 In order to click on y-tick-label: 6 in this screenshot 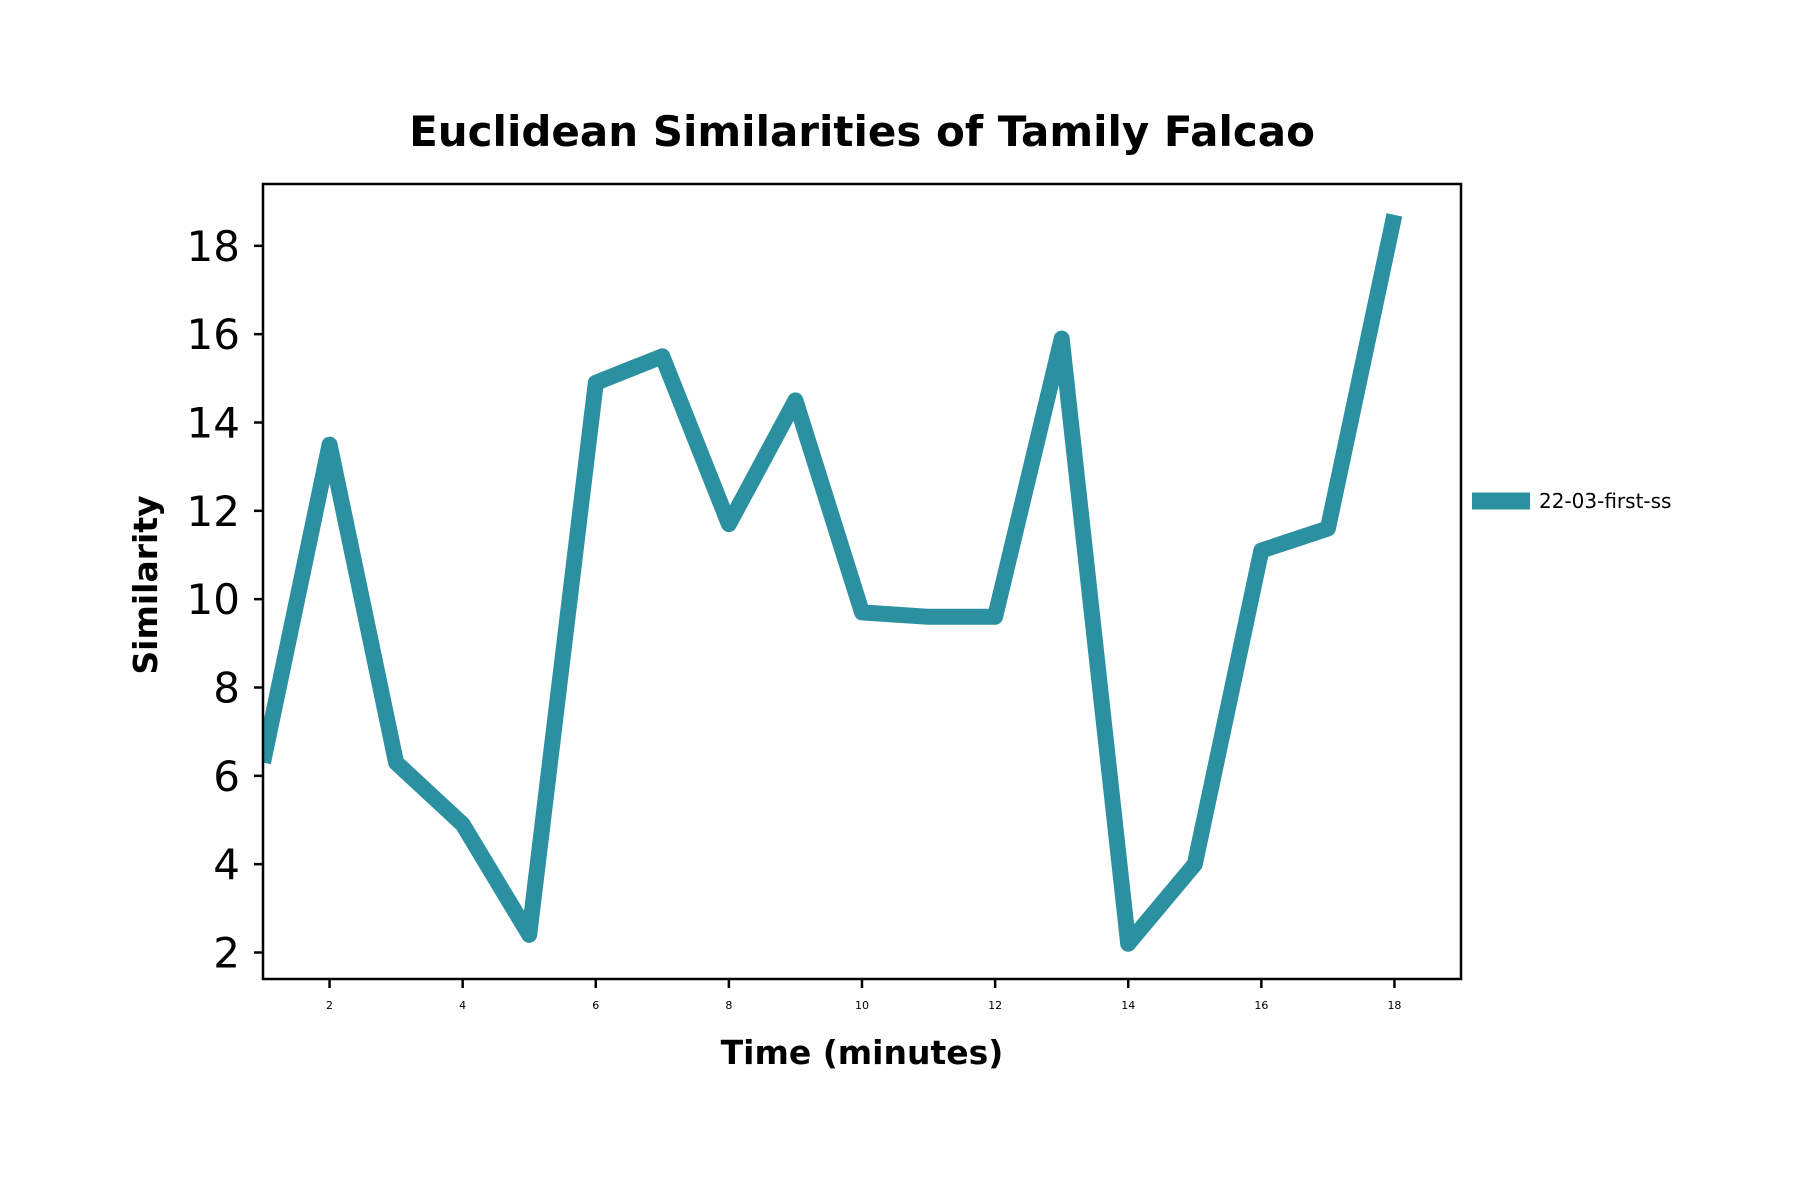, I will do `click(226, 776)`.